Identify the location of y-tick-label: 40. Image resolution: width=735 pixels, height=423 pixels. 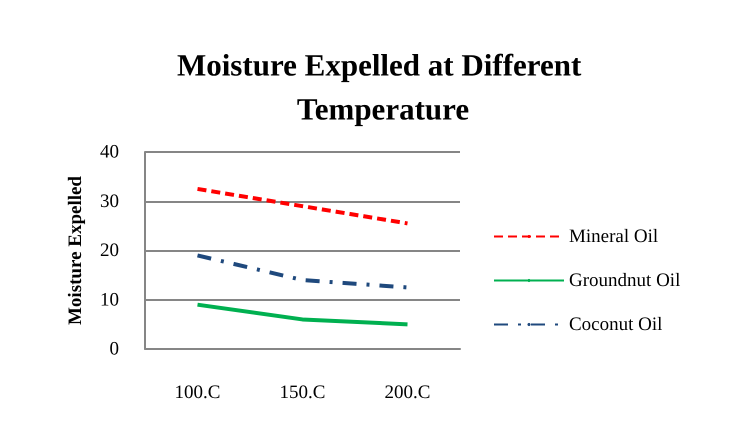
(109, 152).